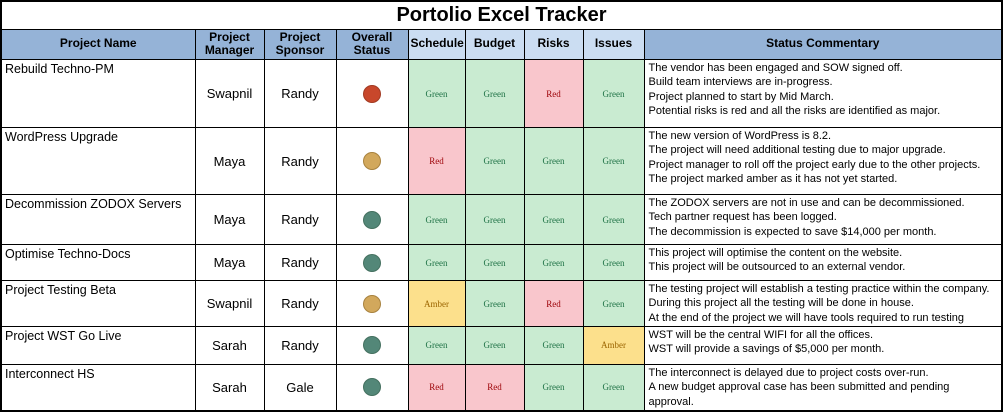  I want to click on column-header-overall-status: Overall Status, so click(372, 44).